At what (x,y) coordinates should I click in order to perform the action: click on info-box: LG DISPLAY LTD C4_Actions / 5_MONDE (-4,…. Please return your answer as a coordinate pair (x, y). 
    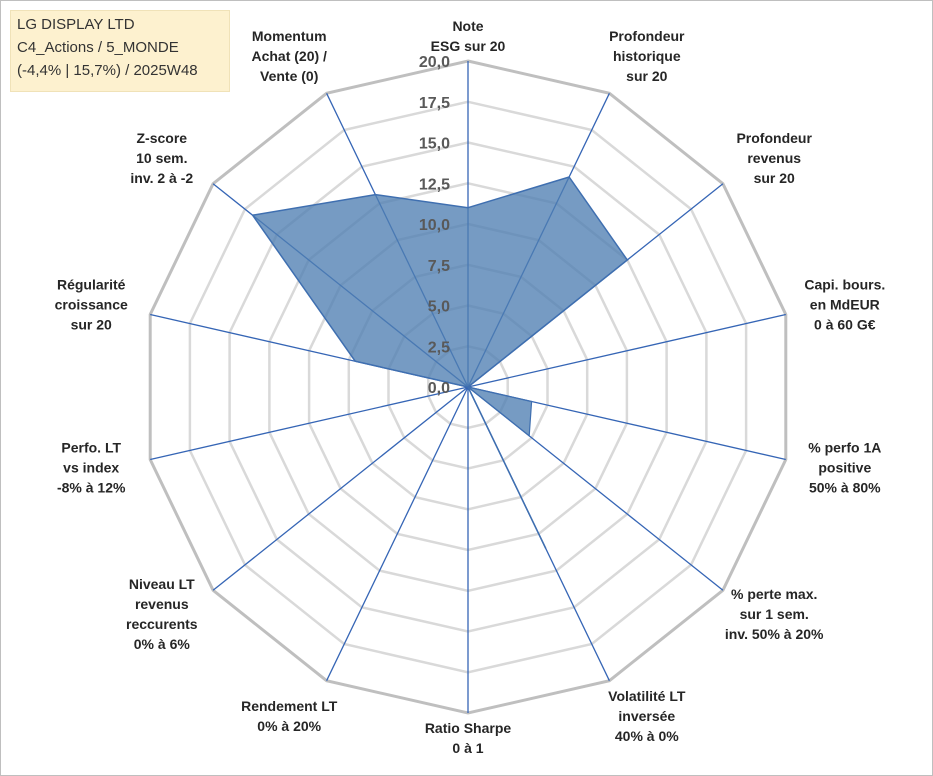
    Looking at the image, I should click on (120, 51).